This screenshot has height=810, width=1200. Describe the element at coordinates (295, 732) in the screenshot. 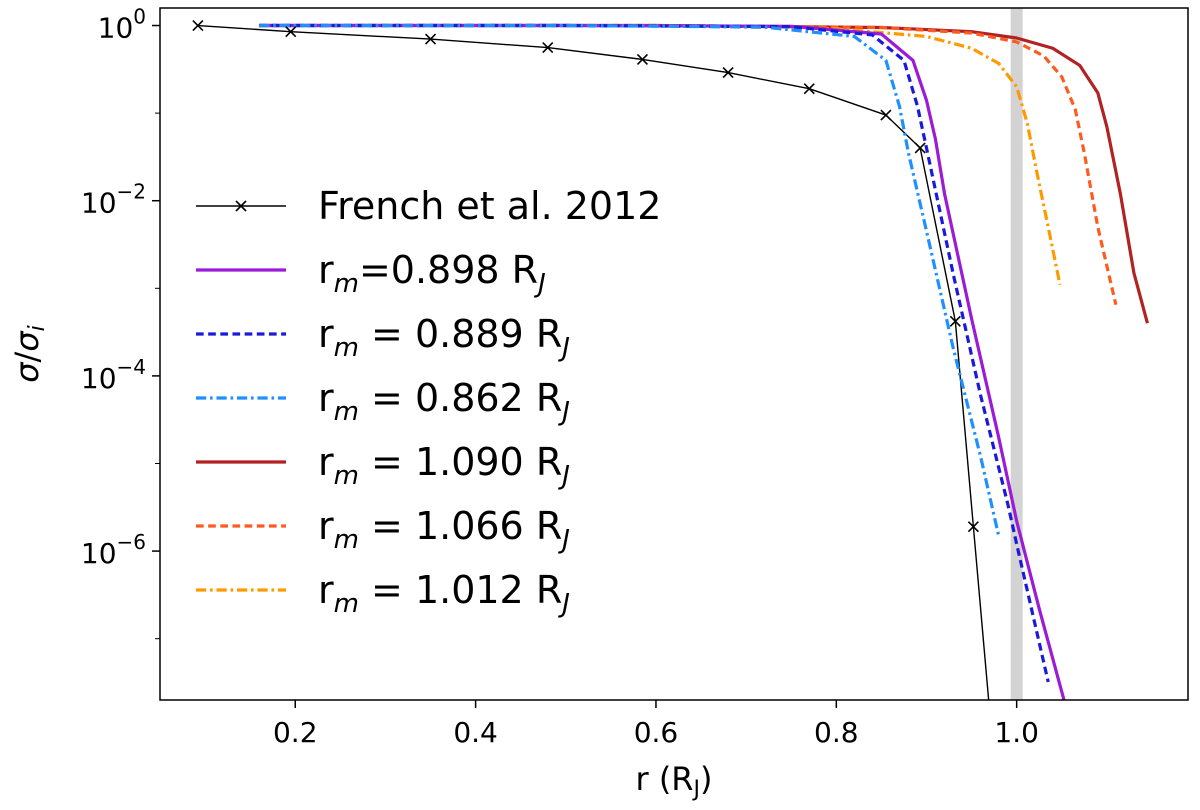

I see `x-tick-label: 0.2` at that location.